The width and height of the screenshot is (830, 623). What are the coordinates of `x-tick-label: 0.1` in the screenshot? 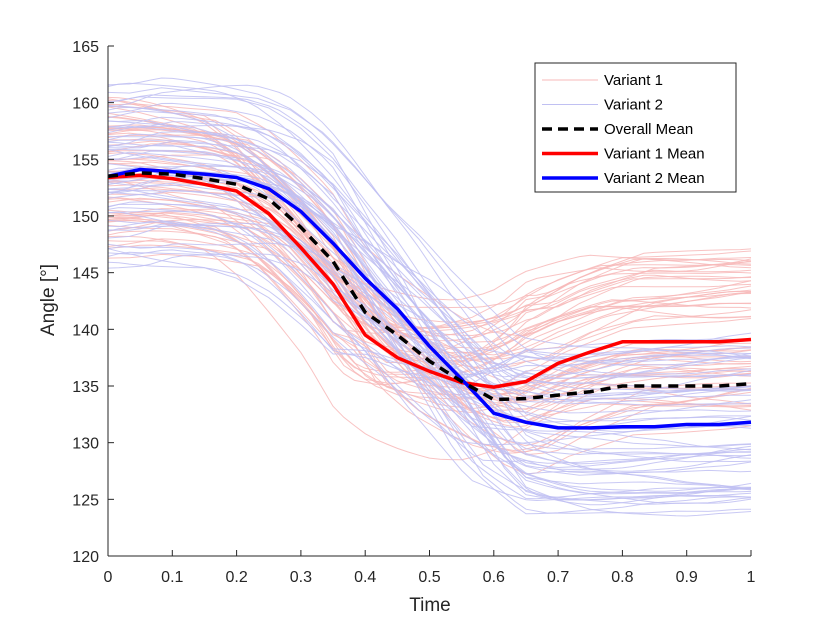 It's located at (172, 577).